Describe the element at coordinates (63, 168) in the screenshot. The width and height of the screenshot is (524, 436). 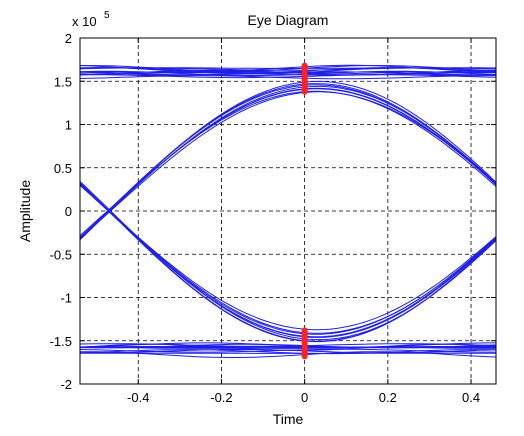
I see `y-tick-label-5: 0.5` at that location.